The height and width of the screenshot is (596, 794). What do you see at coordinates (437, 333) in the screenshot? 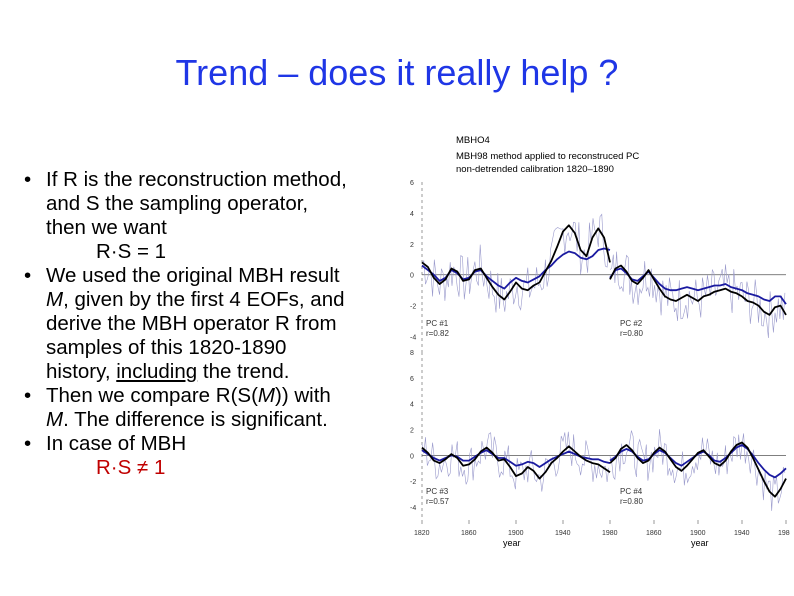
I see `panel-r-value: r=0.82` at bounding box center [437, 333].